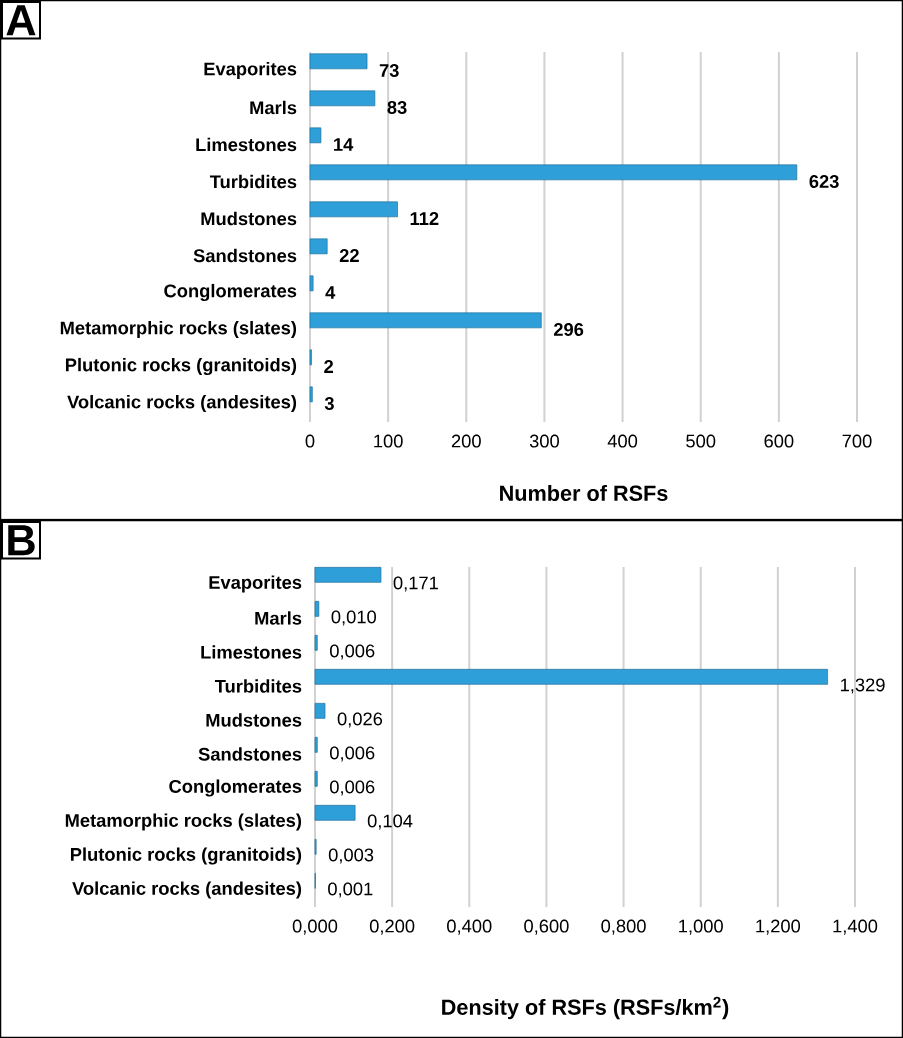  I want to click on x-tick-label: 600, so click(779, 441).